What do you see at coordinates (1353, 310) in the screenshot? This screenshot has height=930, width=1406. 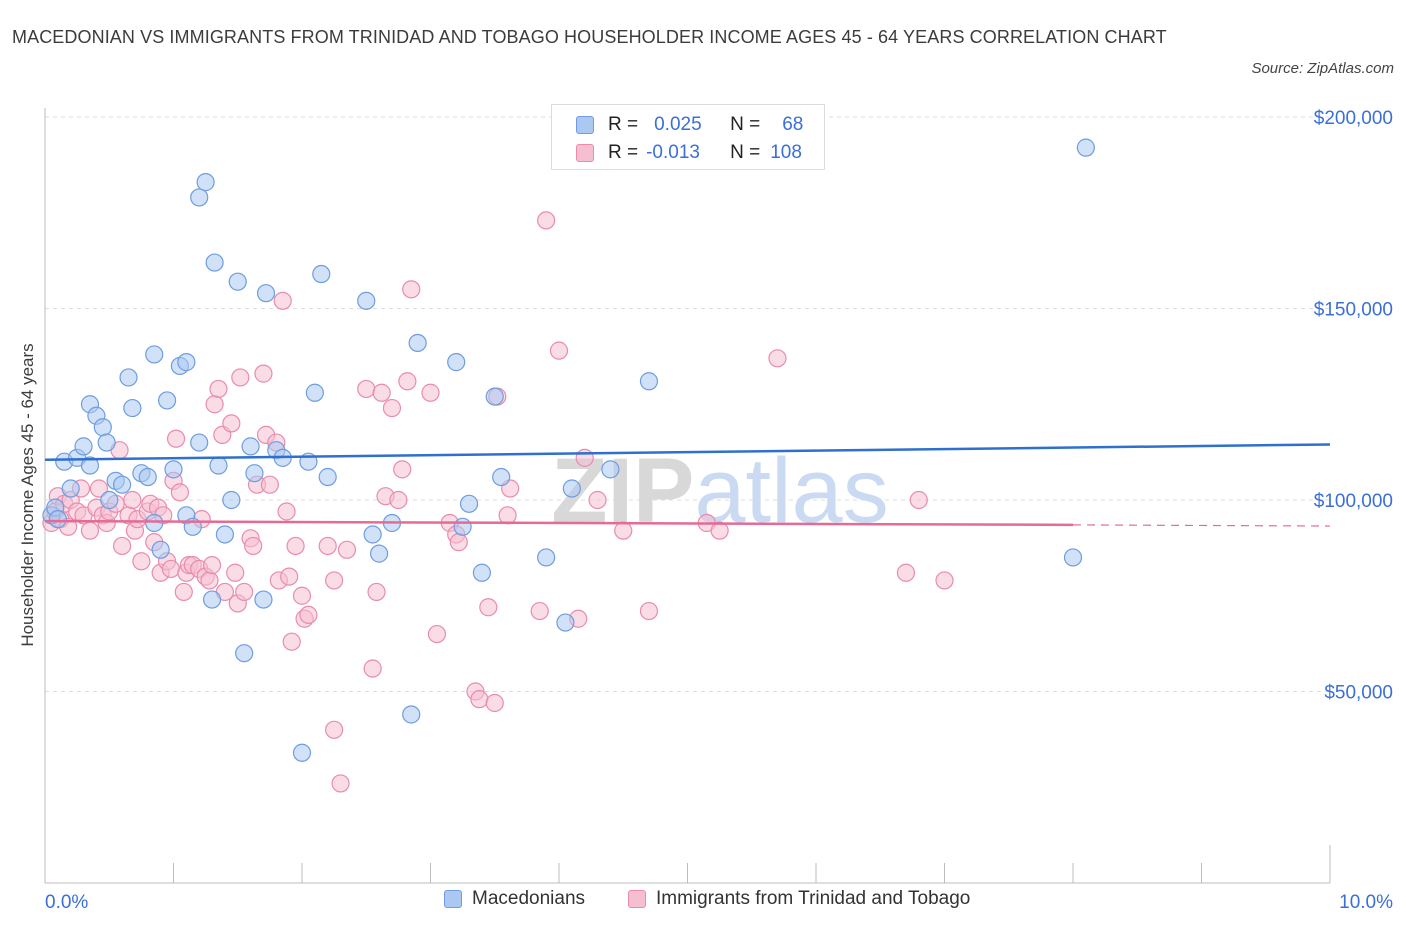 I see `y-tick-label: $150,000` at bounding box center [1353, 310].